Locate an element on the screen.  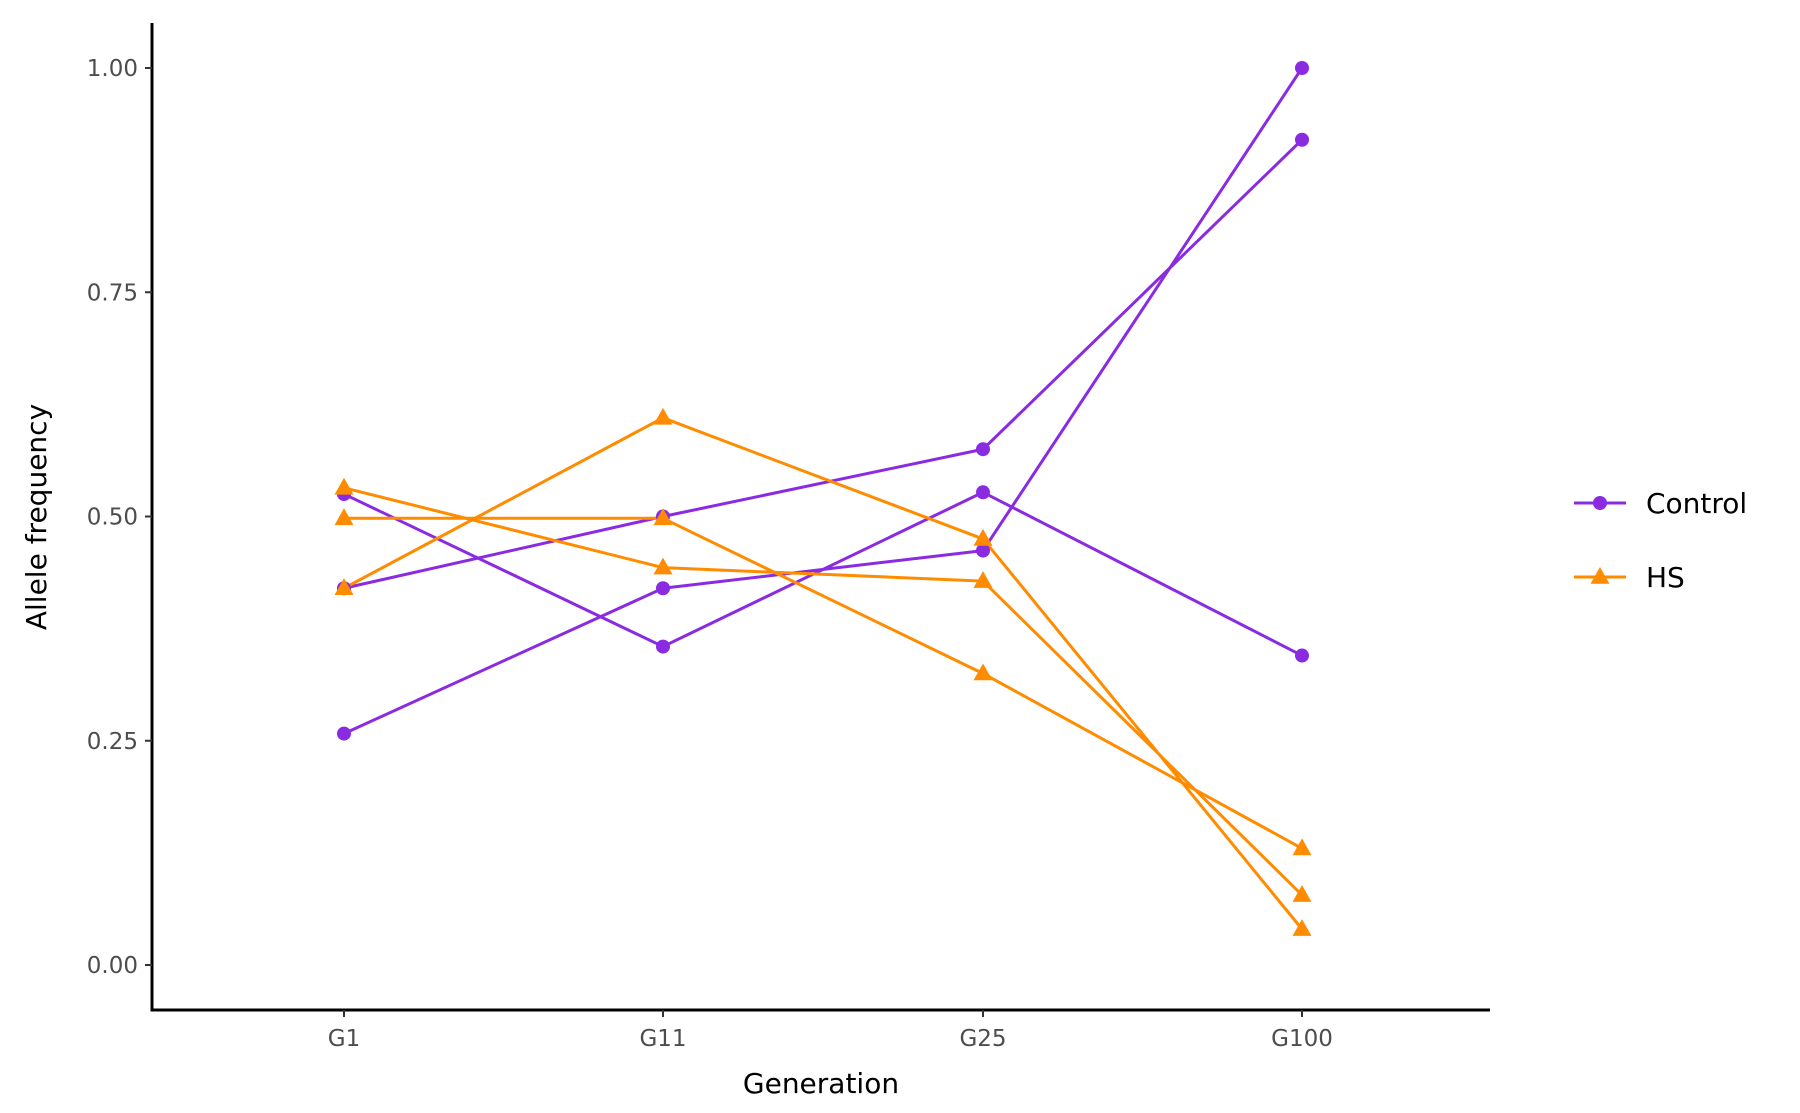
data-point-hs-4-g25 is located at coordinates (983, 537).